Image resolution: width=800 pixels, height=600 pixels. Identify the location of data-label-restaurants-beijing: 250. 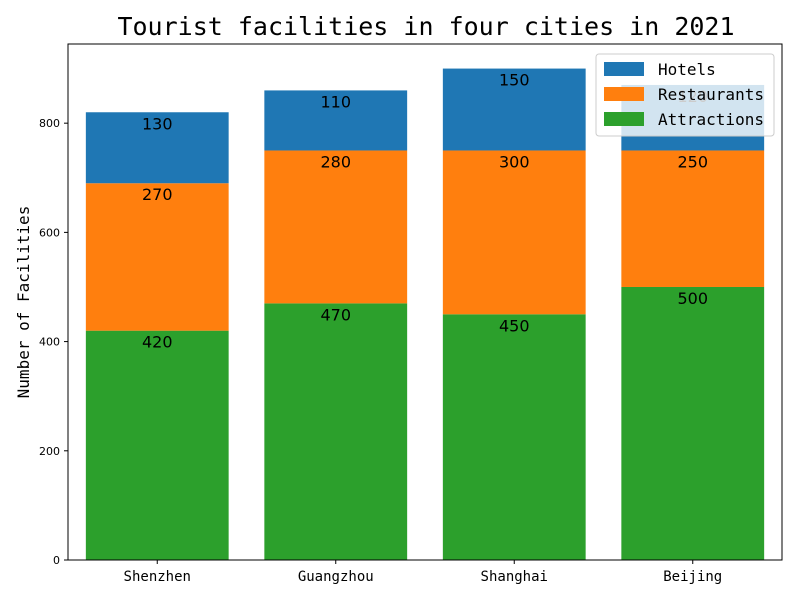
(692, 161).